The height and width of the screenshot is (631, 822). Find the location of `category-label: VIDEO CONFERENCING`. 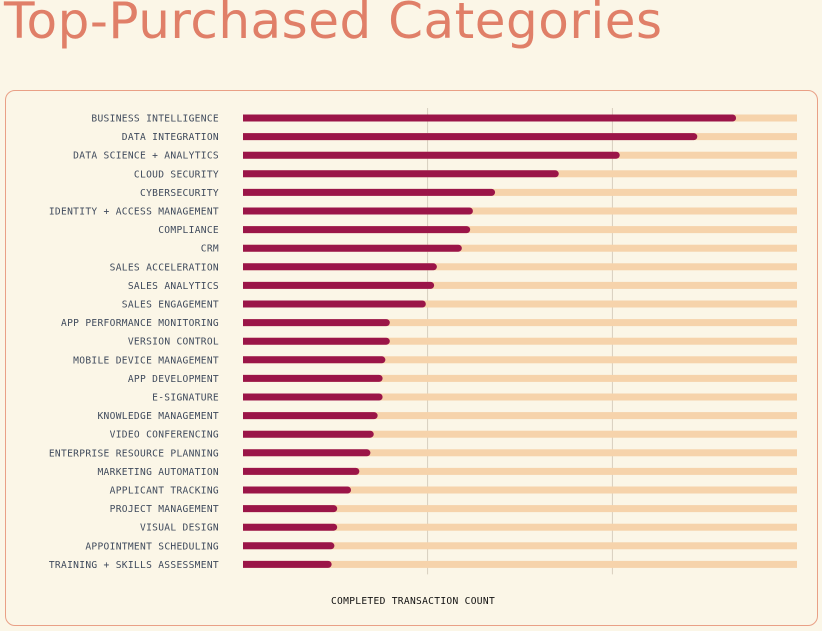

category-label: VIDEO CONFERENCING is located at coordinates (164, 435).